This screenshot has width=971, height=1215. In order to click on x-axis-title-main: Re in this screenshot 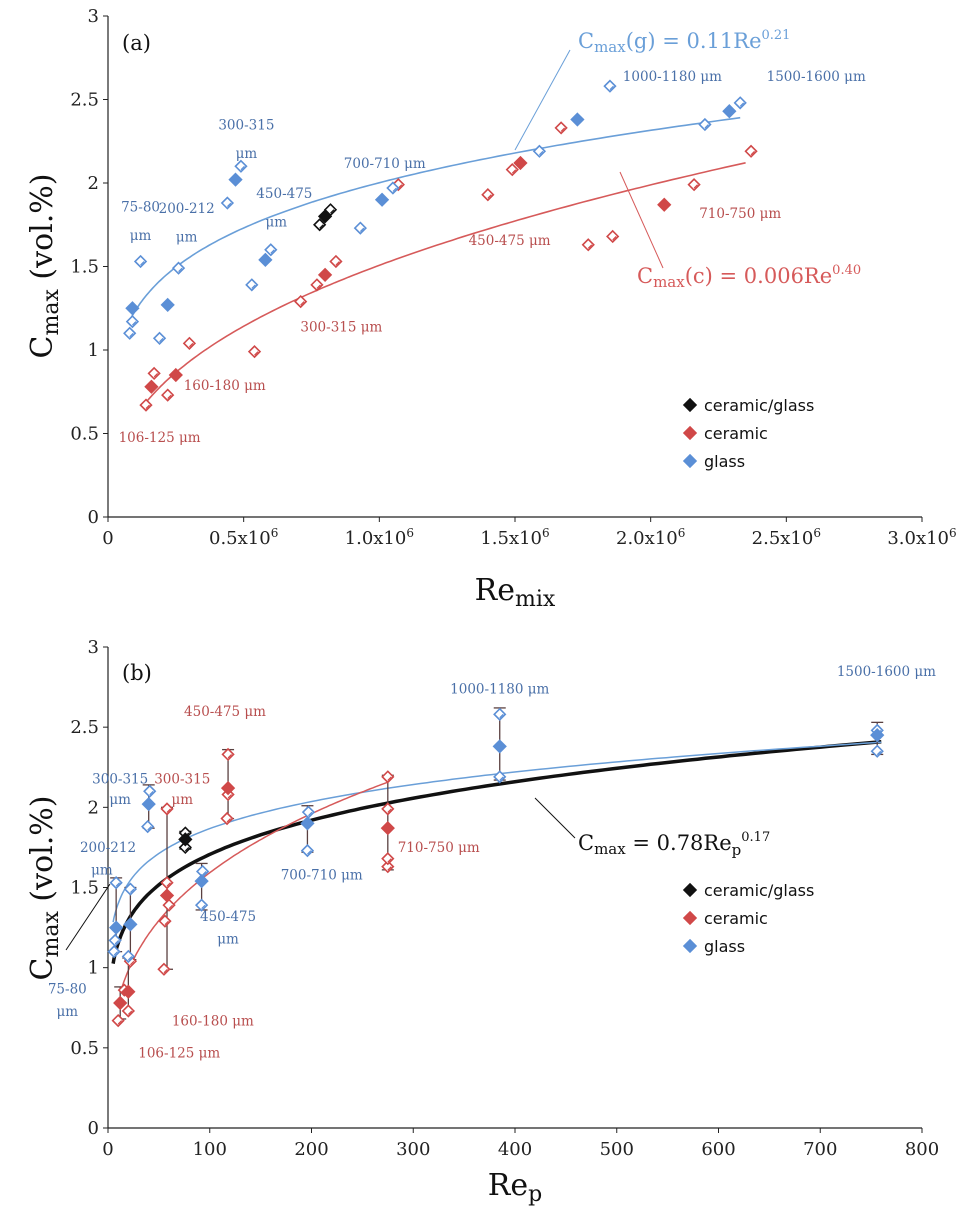, I will do `click(508, 1185)`.